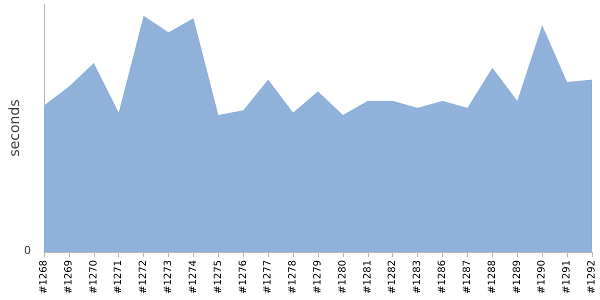 Image resolution: width=600 pixels, height=300 pixels. What do you see at coordinates (118, 277) in the screenshot?
I see `x-tick-label: #1271` at bounding box center [118, 277].